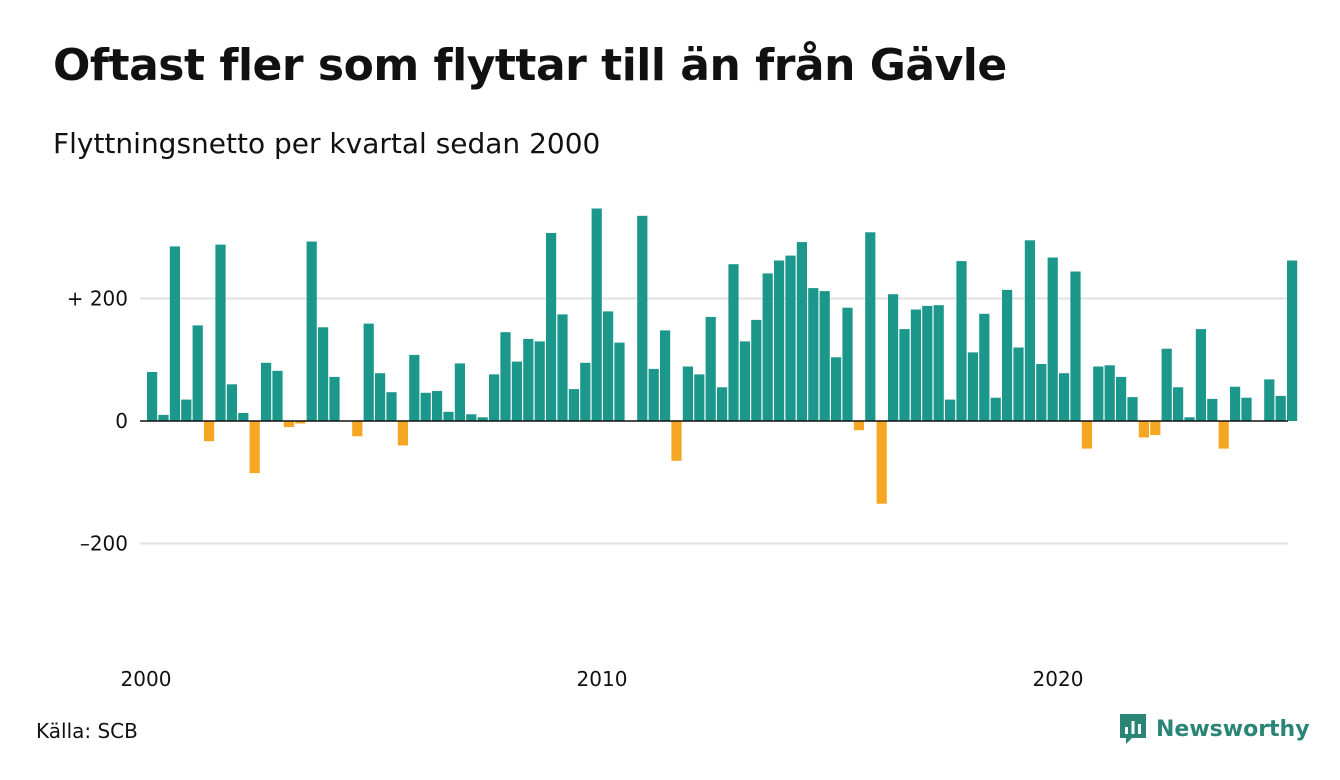 The height and width of the screenshot is (780, 1340). I want to click on y-tick-label: –200, so click(104, 544).